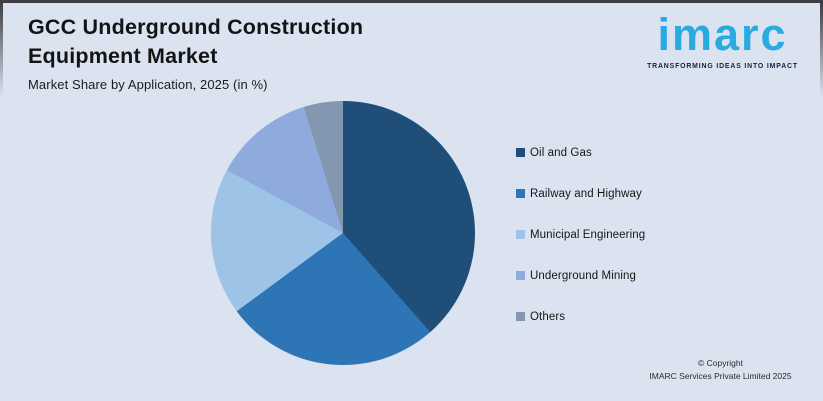  I want to click on legend-item: Underground Mining, so click(580, 275).